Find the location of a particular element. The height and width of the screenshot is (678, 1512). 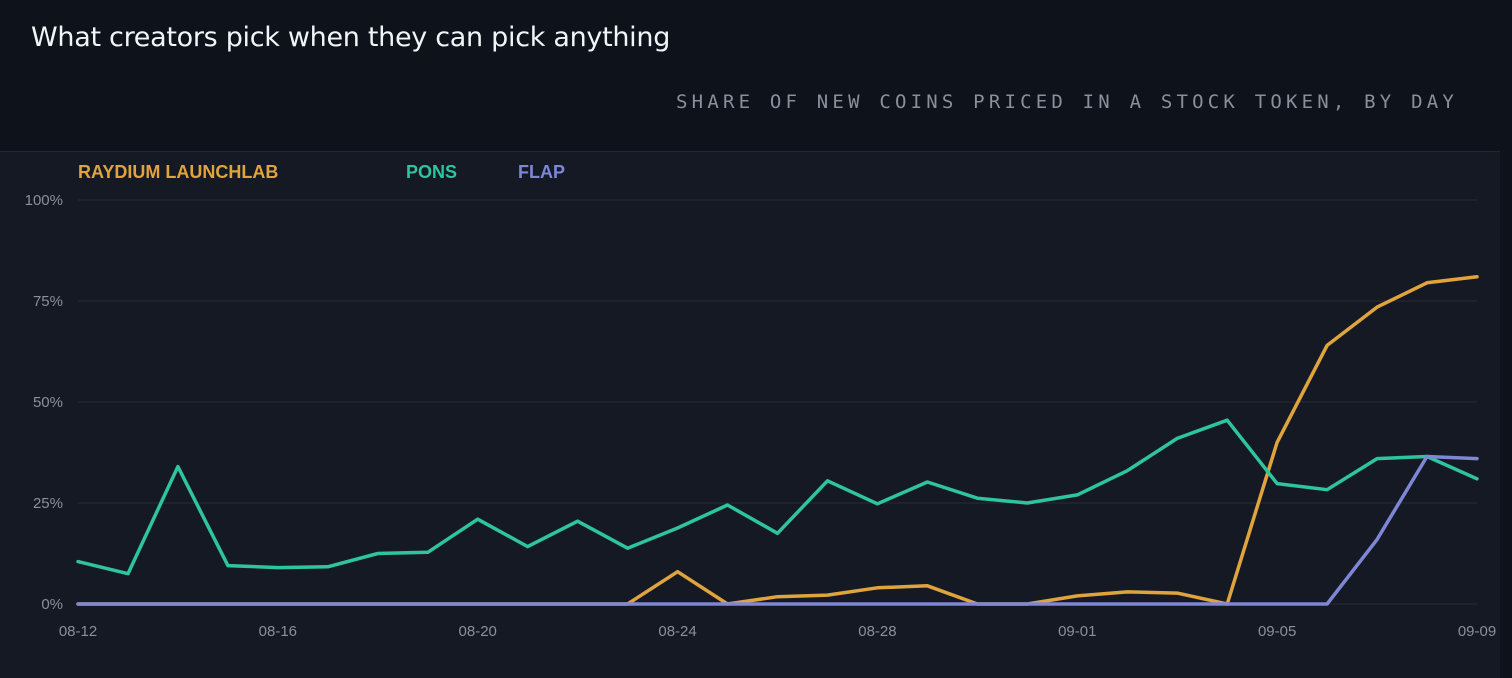

legend-item-flap: FLAP is located at coordinates (541, 172).